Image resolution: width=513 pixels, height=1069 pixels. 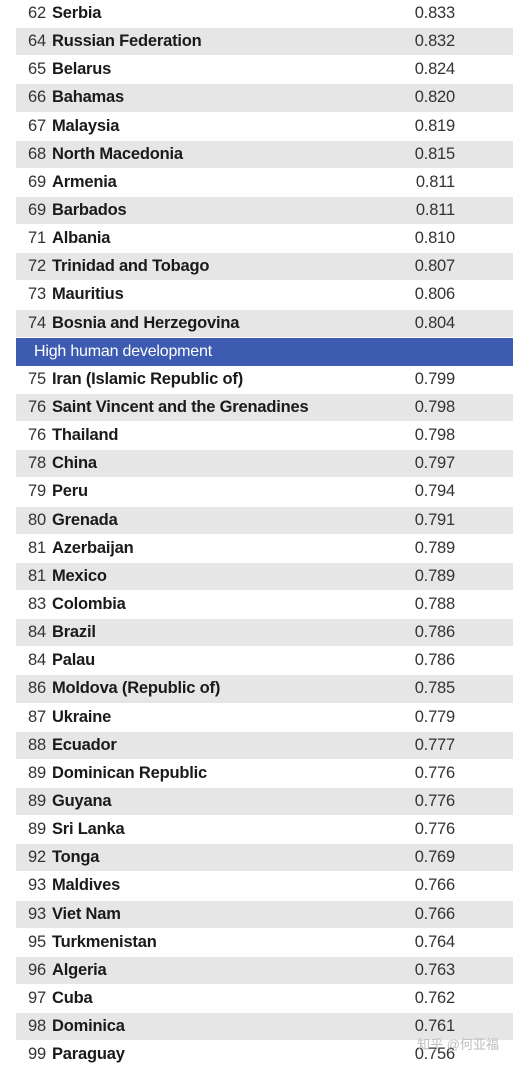 I want to click on table-row: 76 Thailand 0.798, so click(x=264, y=436).